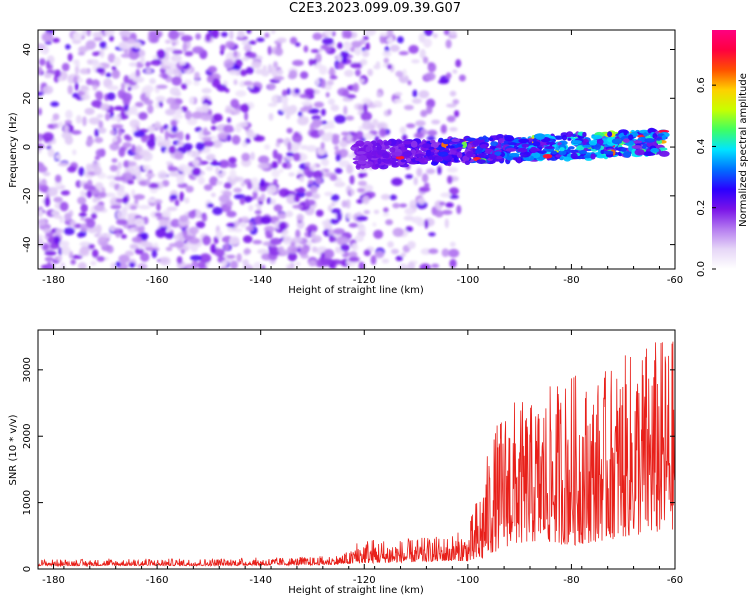  Describe the element at coordinates (260, 580) in the screenshot. I see `snr-x-tick-label: -140` at that location.